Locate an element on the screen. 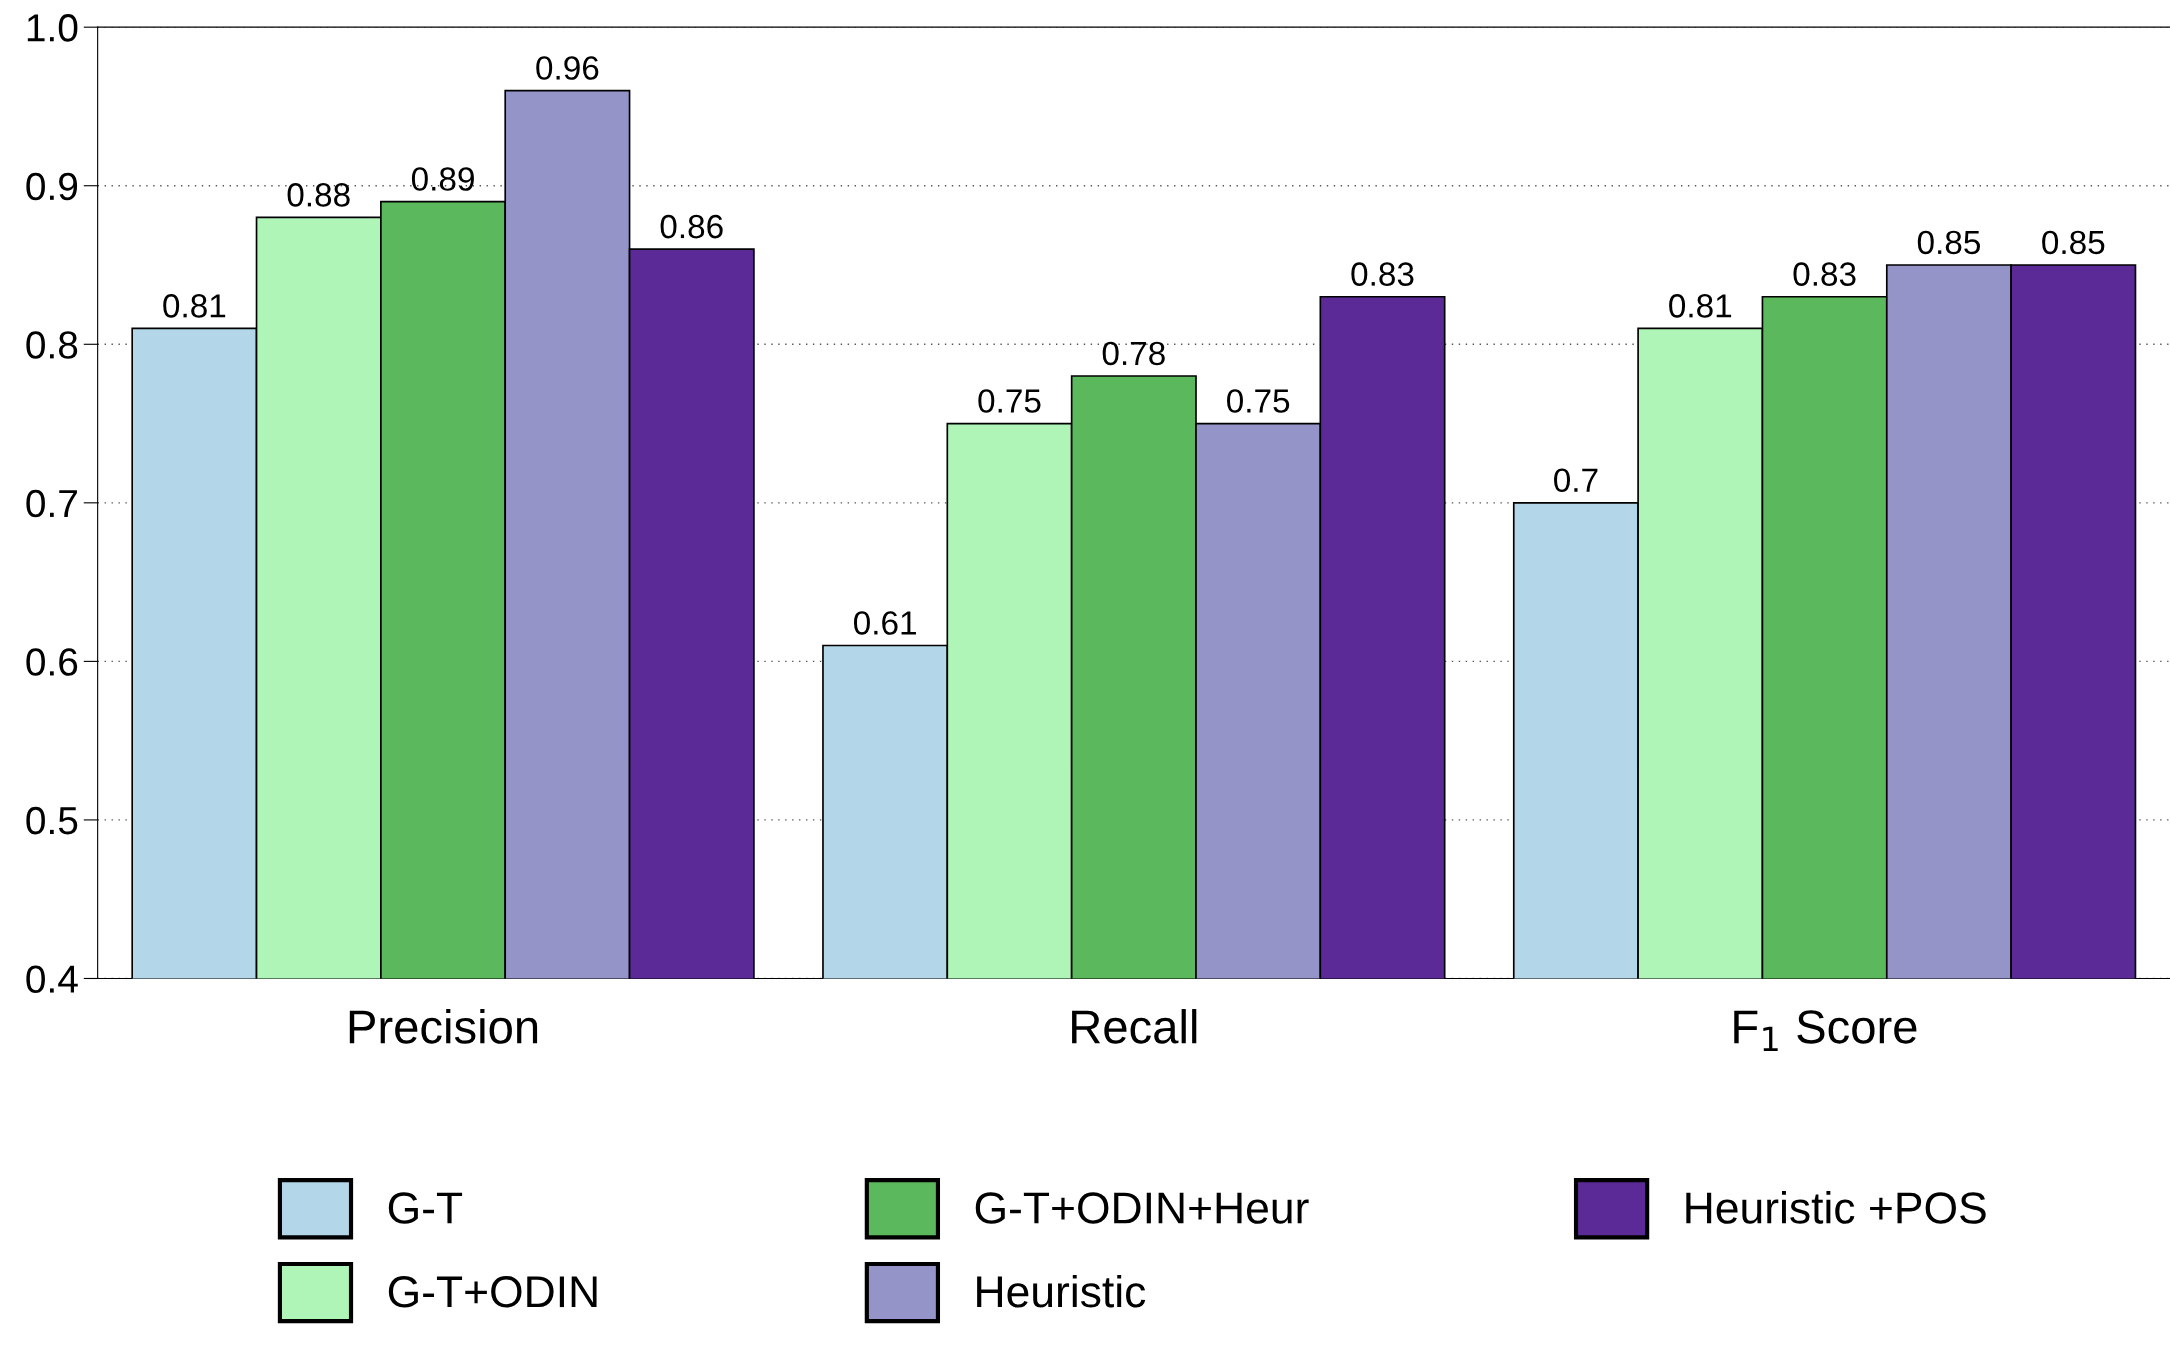 This screenshot has width=2170, height=1359. legend-label: G-T+ODIN+Heur is located at coordinates (1142, 1208).